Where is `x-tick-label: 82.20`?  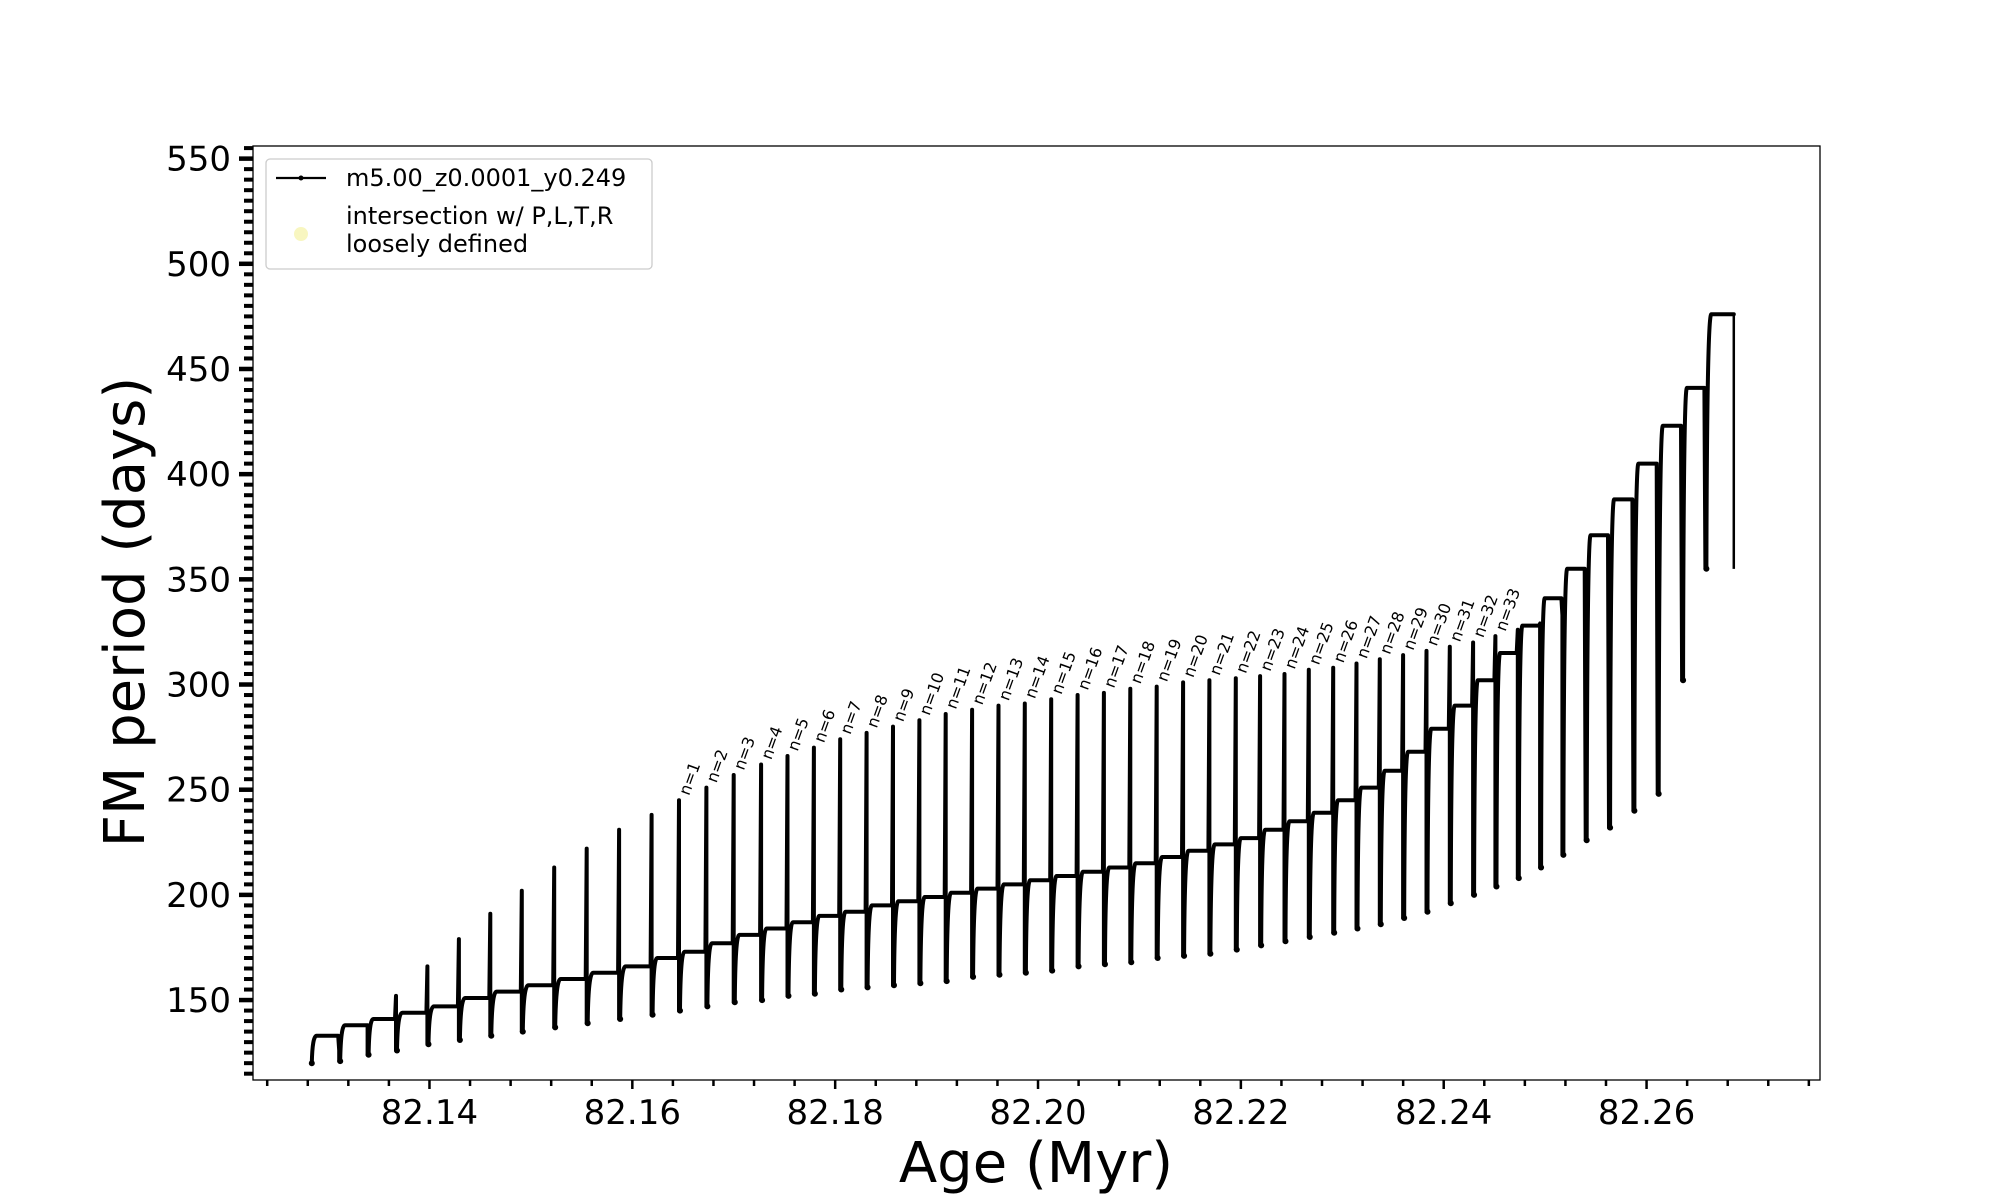
x-tick-label: 82.20 is located at coordinates (1037, 1113).